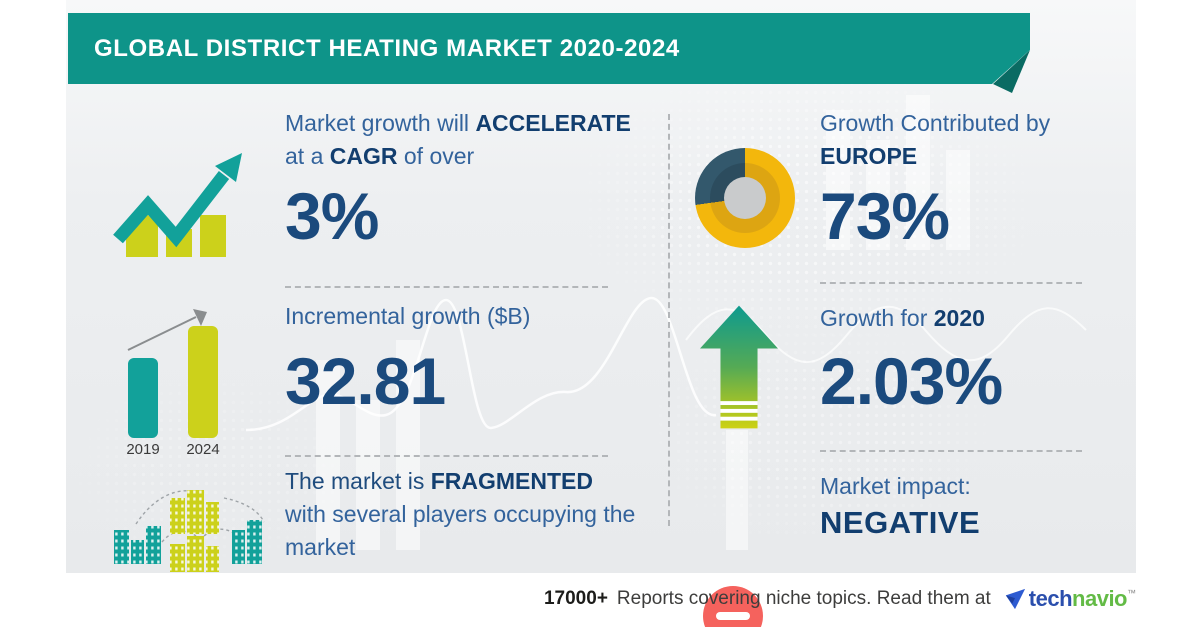  What do you see at coordinates (1131, 593) in the screenshot?
I see `brand-trademark: ™` at bounding box center [1131, 593].